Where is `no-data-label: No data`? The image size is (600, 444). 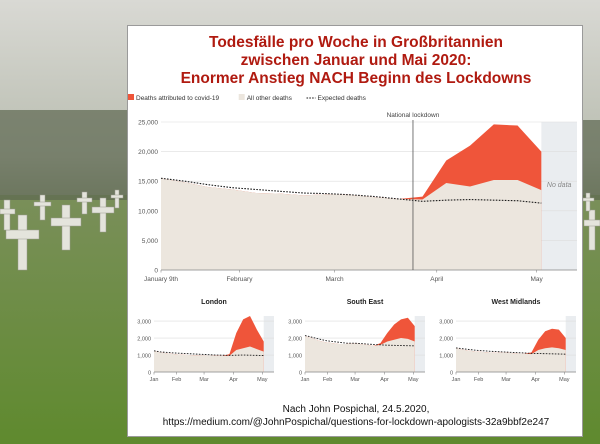
no-data-label: No data is located at coordinates (559, 185).